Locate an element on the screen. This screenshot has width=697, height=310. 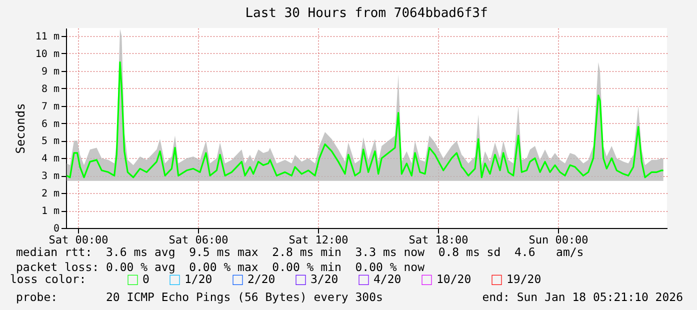
text: probe: 20 ICMP Echo Pings (56 Bytes) every 300s is located at coordinates (199, 297).